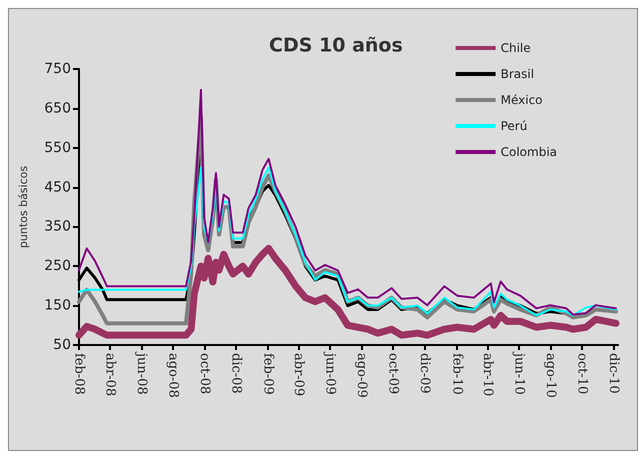 This screenshot has width=644, height=457. Describe the element at coordinates (79, 374) in the screenshot. I see `x-tick-label: feb-08` at that location.